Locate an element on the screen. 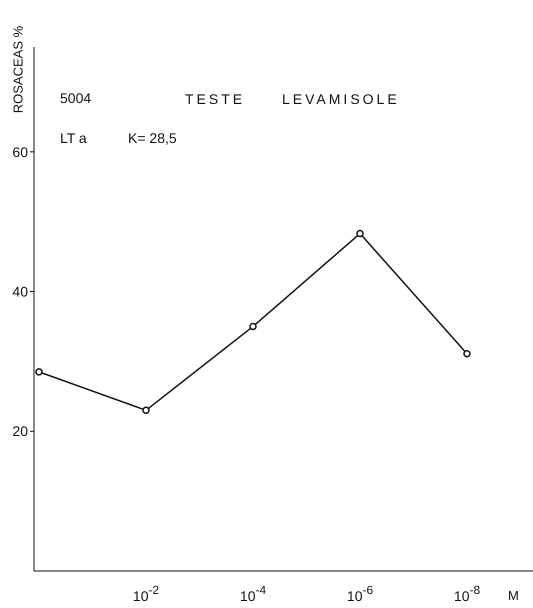  x-tick-label: 10$^{-2}$ is located at coordinates (146, 593).